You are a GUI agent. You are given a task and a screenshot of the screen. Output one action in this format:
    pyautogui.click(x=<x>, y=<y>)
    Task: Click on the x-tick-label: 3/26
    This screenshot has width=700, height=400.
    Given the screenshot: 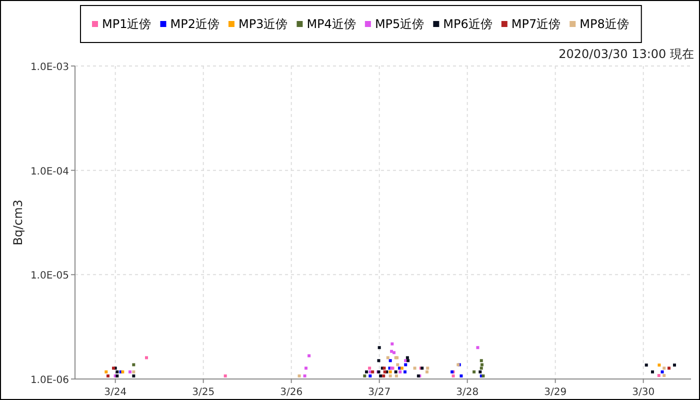 What is the action you would take?
    pyautogui.click(x=291, y=392)
    